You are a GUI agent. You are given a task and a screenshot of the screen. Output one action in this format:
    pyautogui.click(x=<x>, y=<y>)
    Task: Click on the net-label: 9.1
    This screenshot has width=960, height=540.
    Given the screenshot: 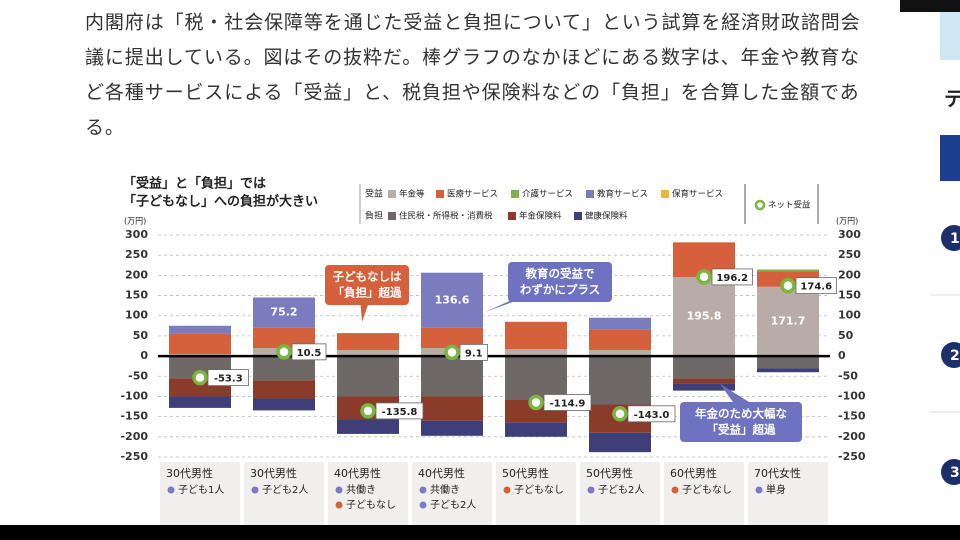 What is the action you would take?
    pyautogui.click(x=474, y=353)
    